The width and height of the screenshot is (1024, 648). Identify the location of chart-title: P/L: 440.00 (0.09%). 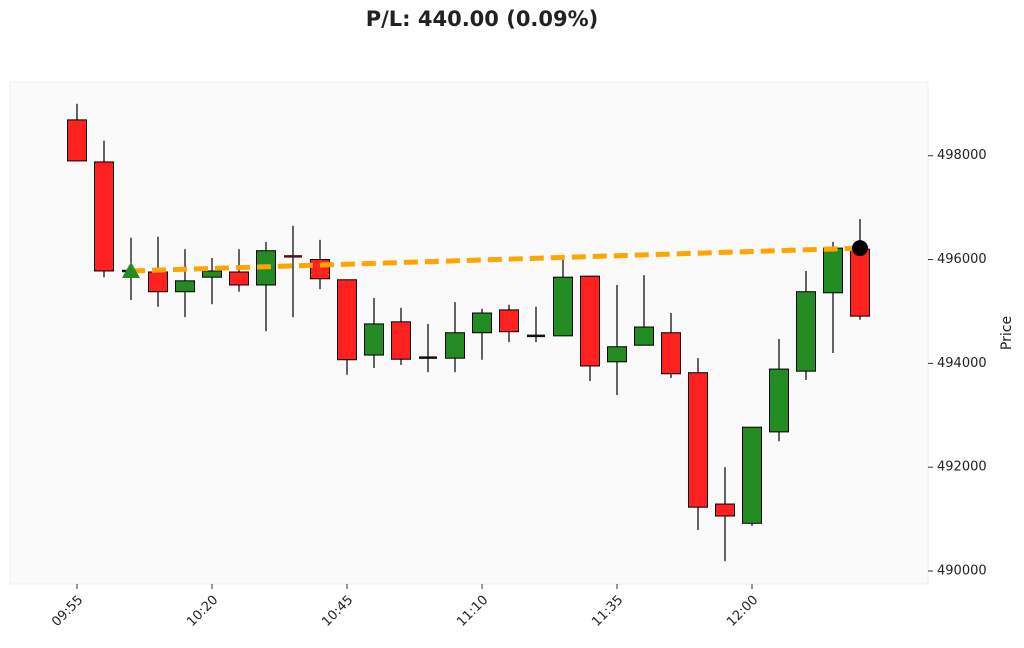
(482, 19).